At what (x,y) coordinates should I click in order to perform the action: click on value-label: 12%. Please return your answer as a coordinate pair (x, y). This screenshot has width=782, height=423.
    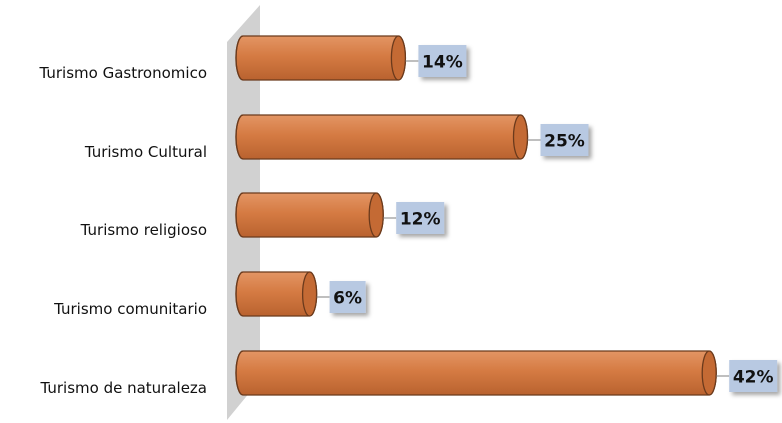
    Looking at the image, I should click on (414, 218).